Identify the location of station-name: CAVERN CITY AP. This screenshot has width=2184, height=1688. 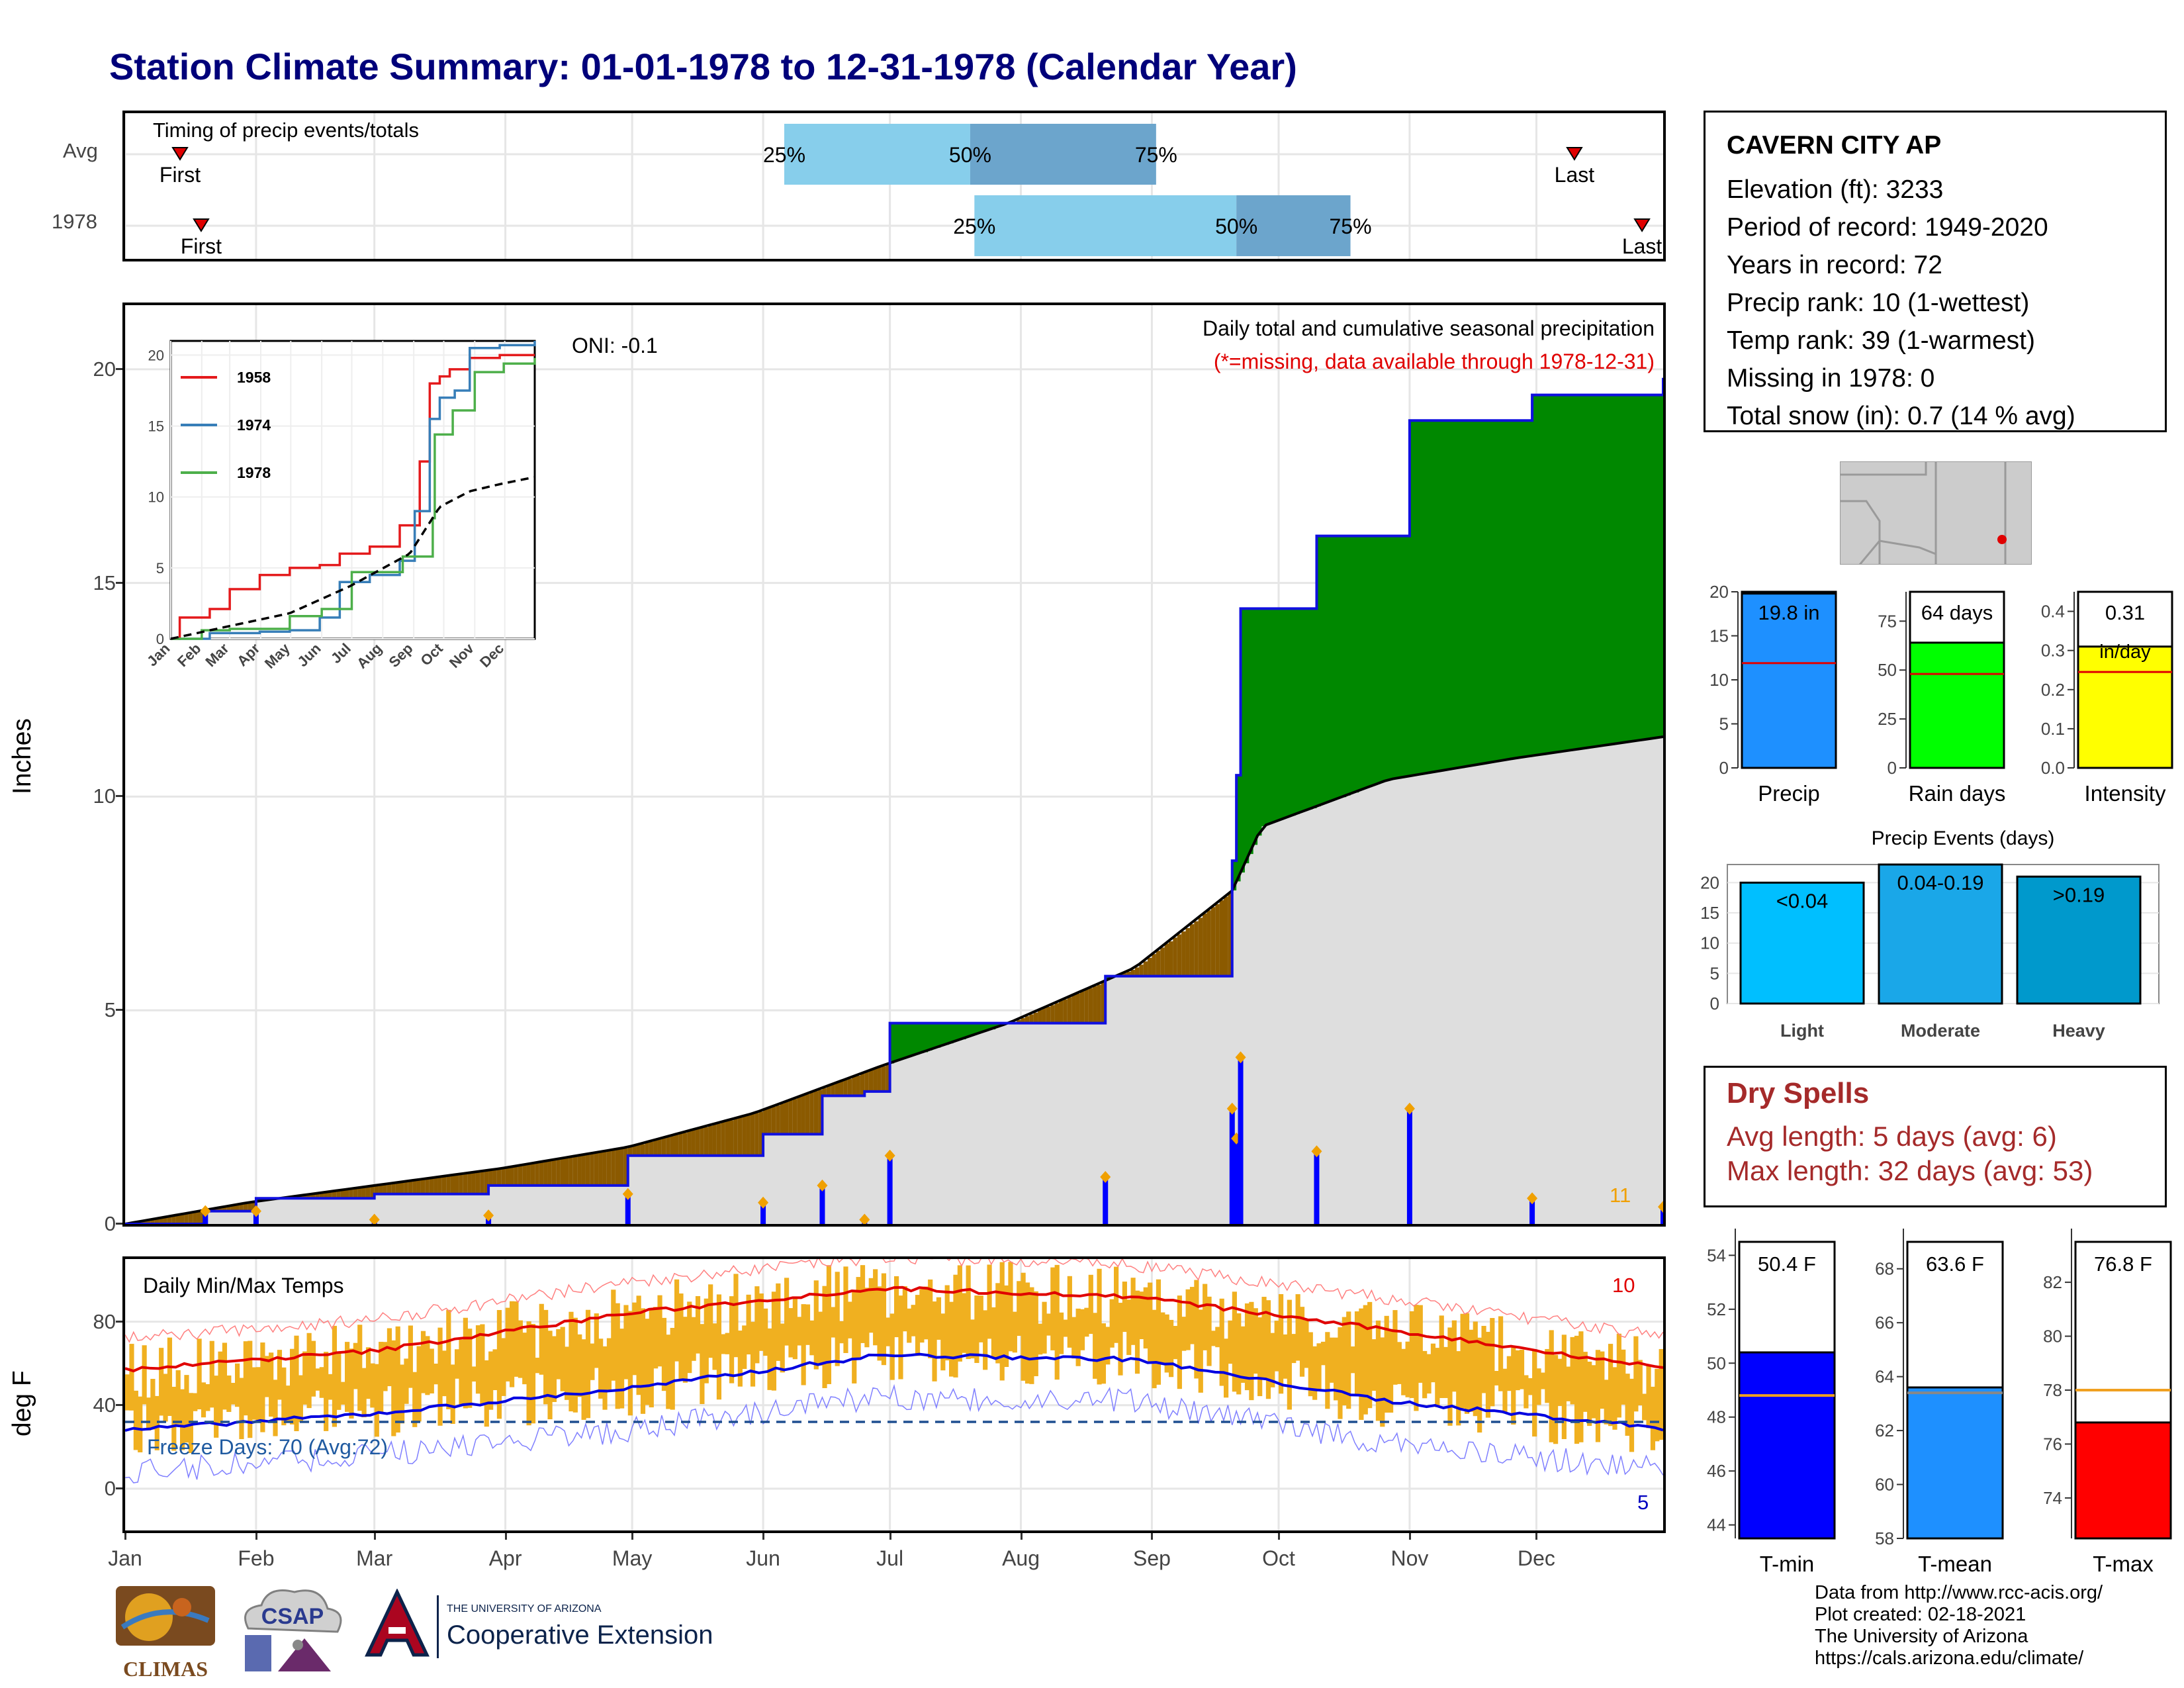
(1834, 145).